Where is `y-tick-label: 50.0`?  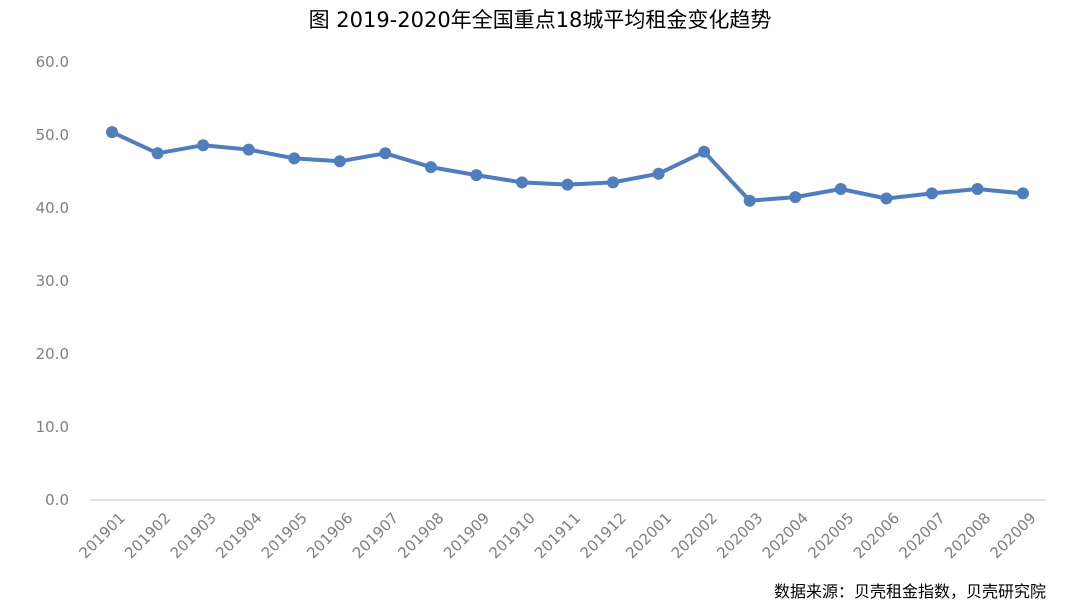 y-tick-label: 50.0 is located at coordinates (52, 135).